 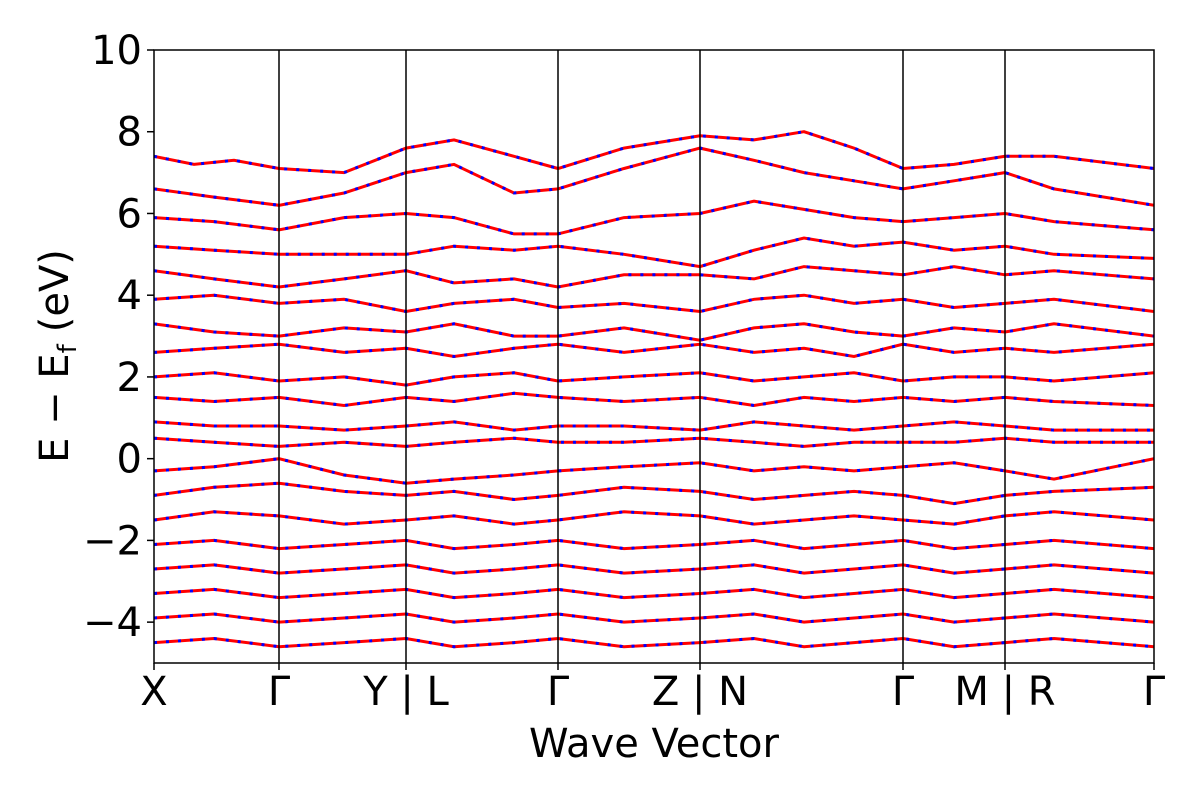 I want to click on y-tick-label: 10, so click(x=116, y=51).